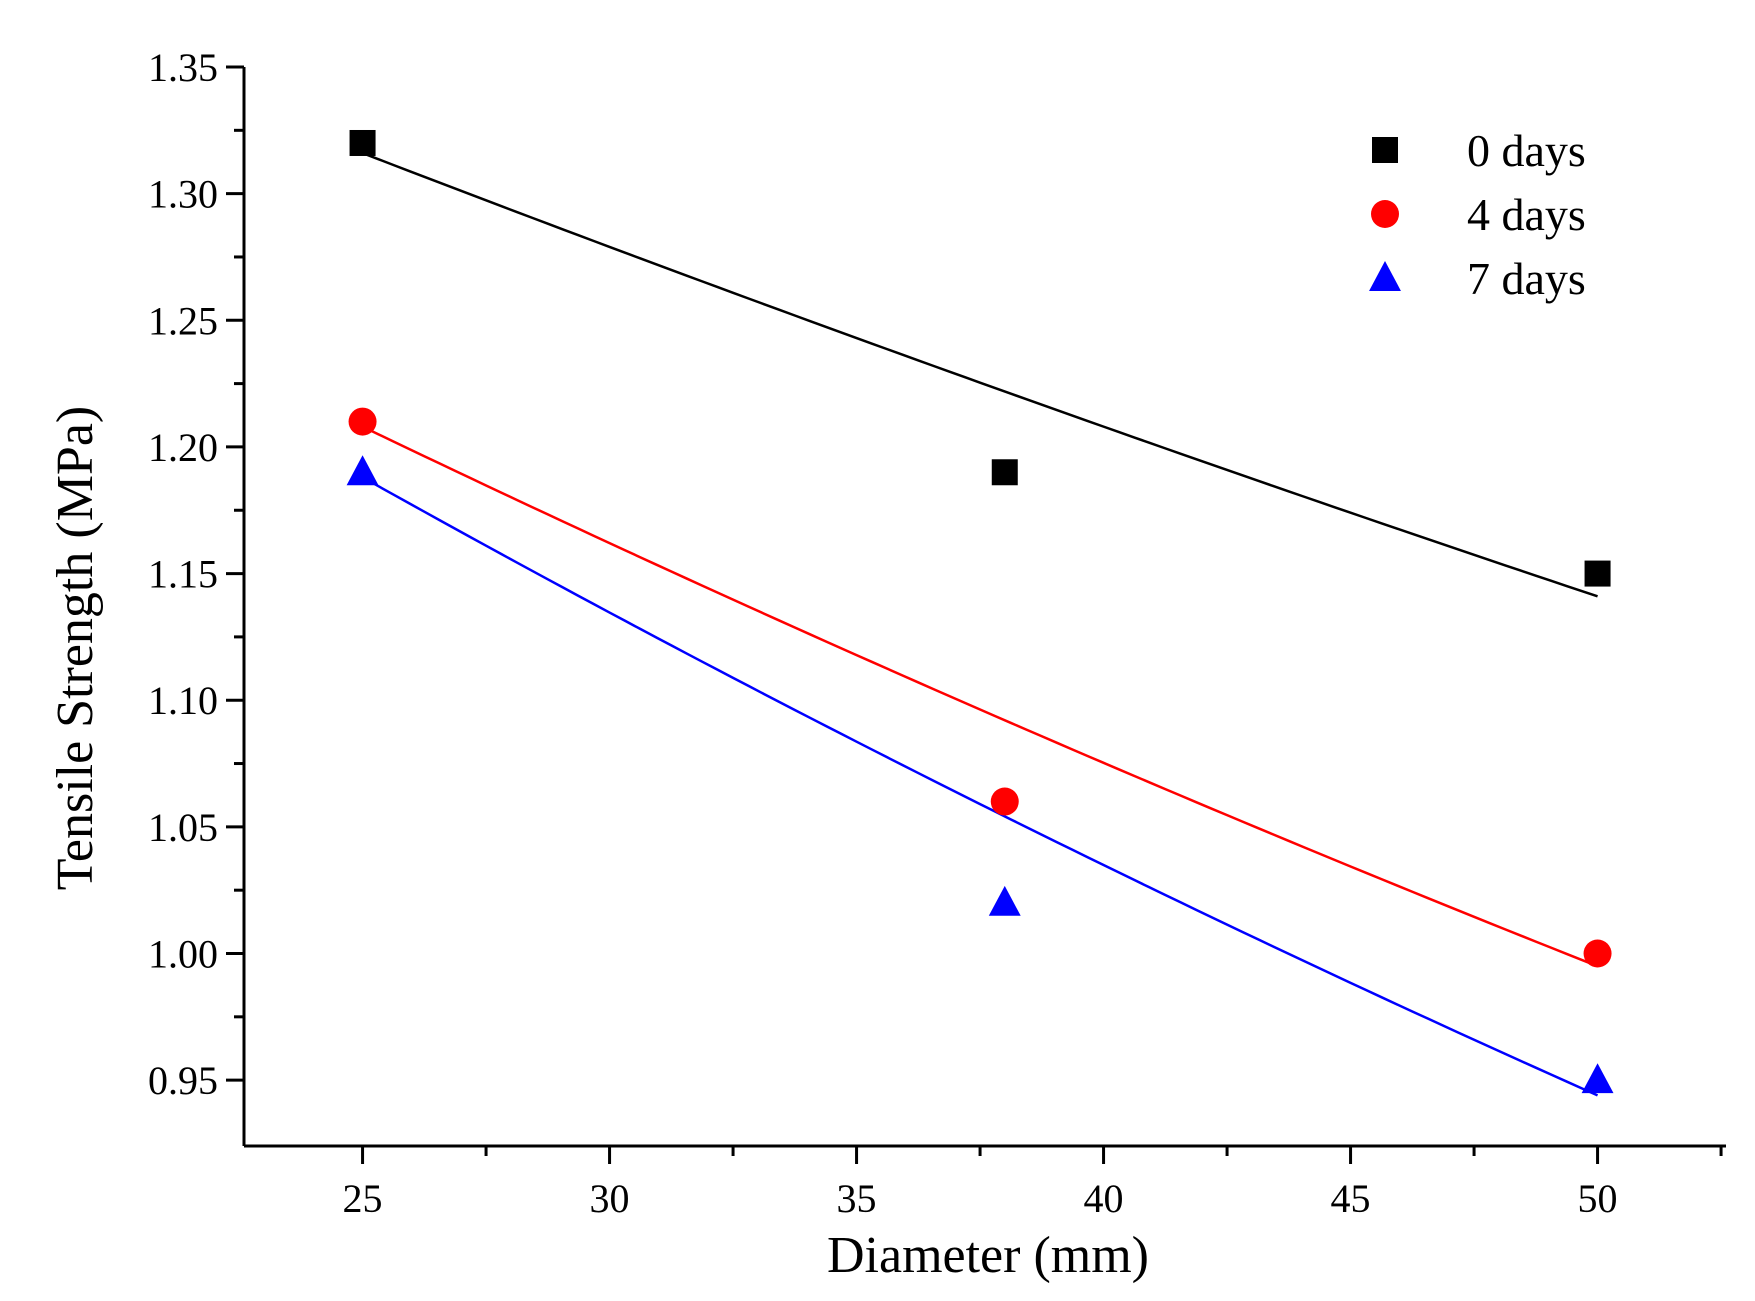  I want to click on legend-label-1: 4 days, so click(1526, 214).